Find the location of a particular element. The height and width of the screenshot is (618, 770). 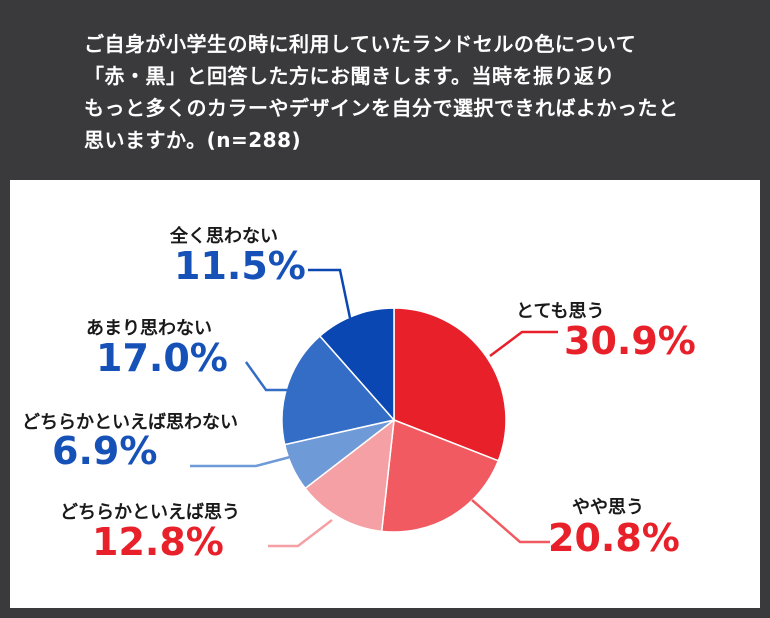

leader-line-dochiraka-omou is located at coordinates (300, 533).